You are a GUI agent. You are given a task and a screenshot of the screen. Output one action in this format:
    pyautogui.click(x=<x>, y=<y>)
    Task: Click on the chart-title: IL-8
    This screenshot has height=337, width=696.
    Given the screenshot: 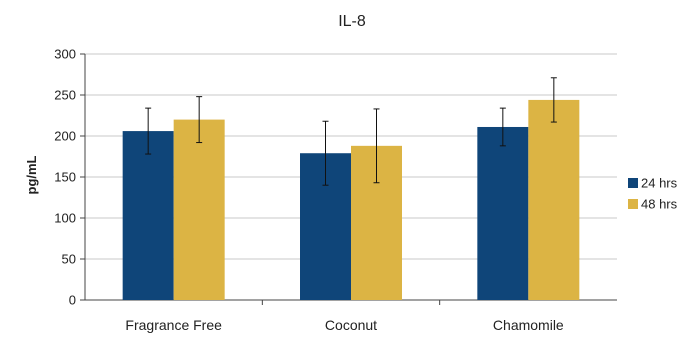 What is the action you would take?
    pyautogui.click(x=352, y=21)
    